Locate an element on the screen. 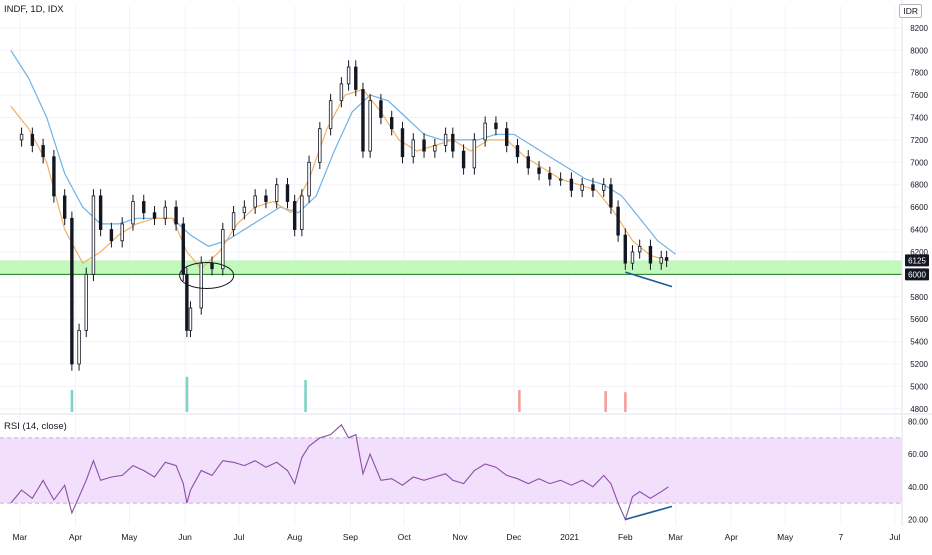 The height and width of the screenshot is (555, 932). price-axis-tick-label: 5800 is located at coordinates (919, 297).